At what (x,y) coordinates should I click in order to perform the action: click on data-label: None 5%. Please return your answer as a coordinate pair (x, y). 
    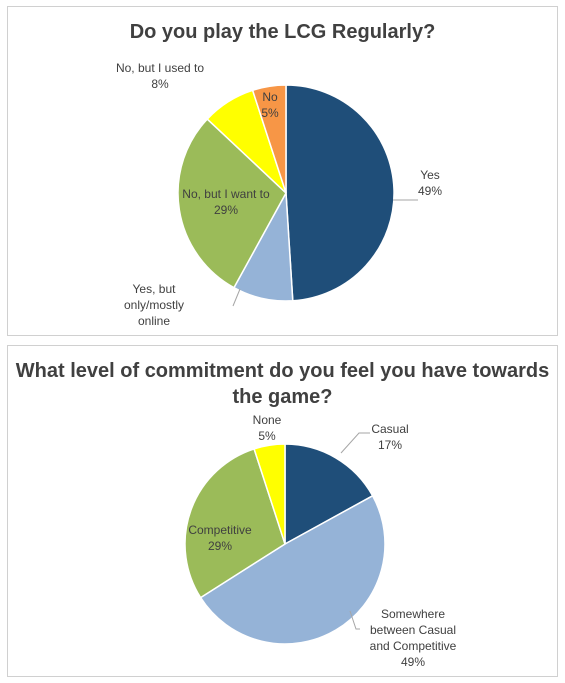
    Looking at the image, I should click on (267, 428).